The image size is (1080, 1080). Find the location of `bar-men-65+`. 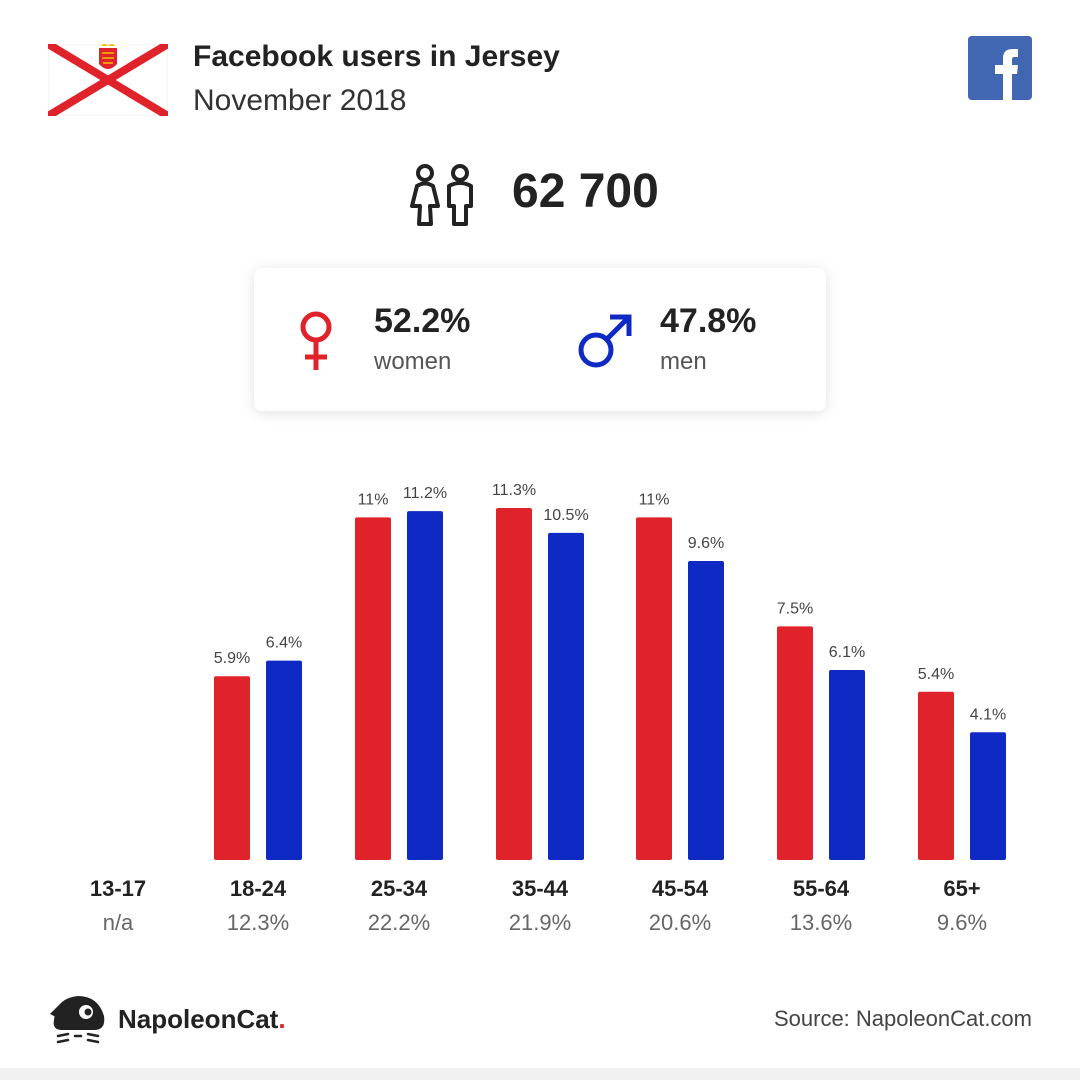

bar-men-65+ is located at coordinates (988, 796).